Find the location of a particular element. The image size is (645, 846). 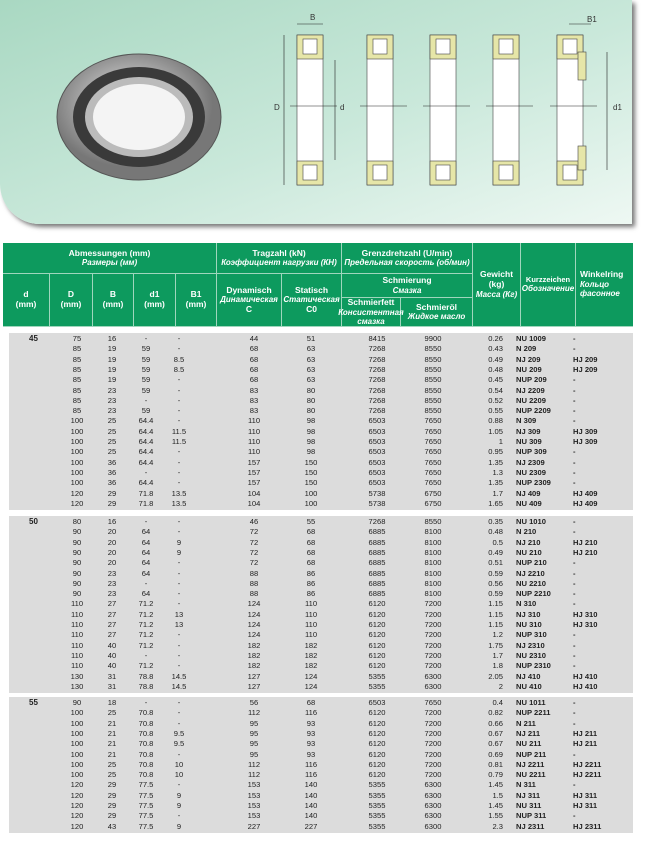

cell-D: 110 is located at coordinates (77, 666).